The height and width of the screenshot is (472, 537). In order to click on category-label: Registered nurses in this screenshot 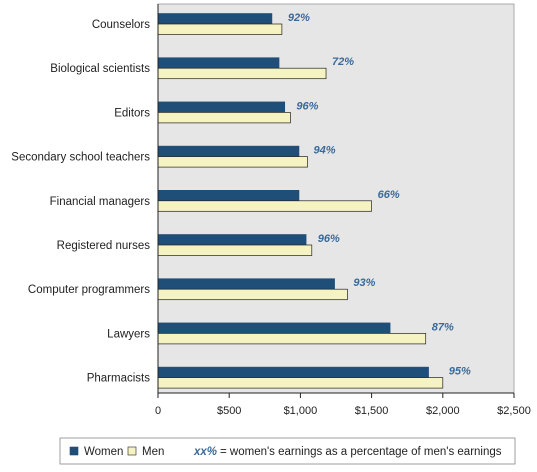, I will do `click(104, 246)`.